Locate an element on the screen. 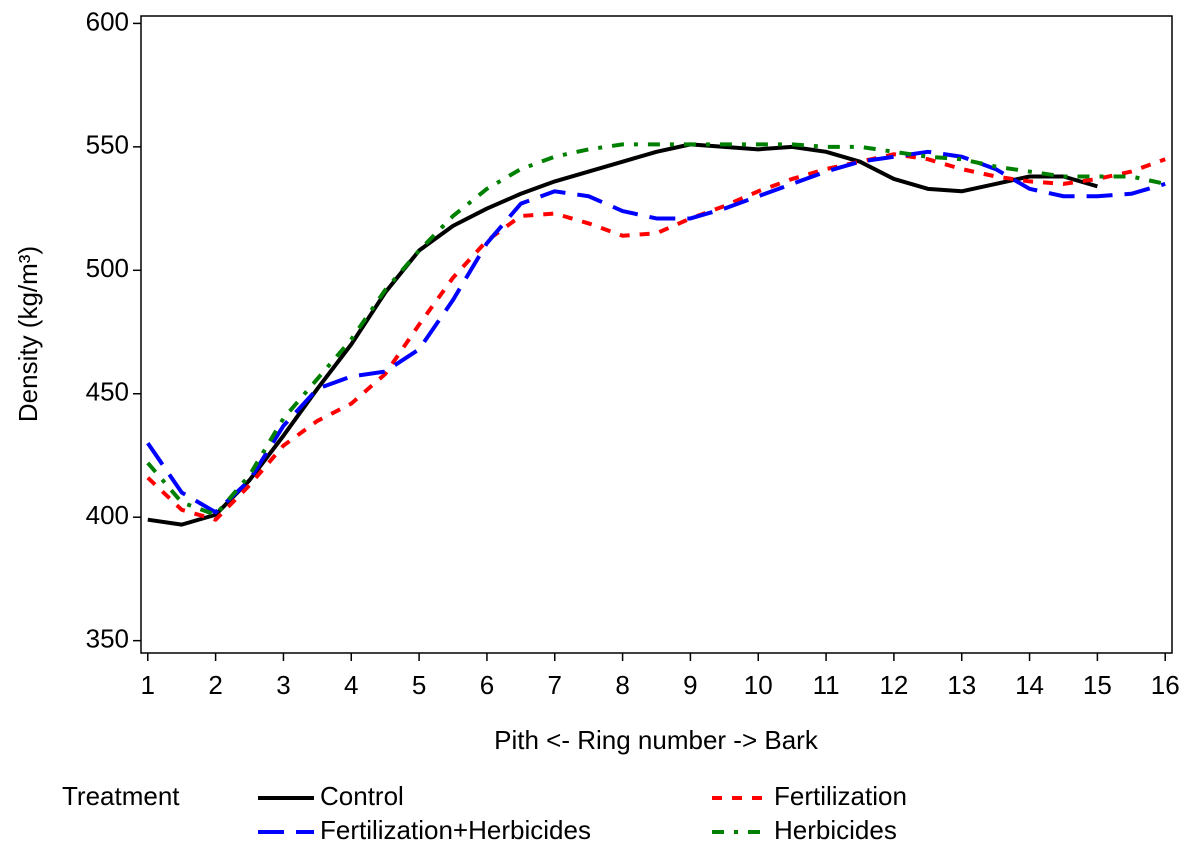  y-tick-label: 350 is located at coordinates (107, 639).